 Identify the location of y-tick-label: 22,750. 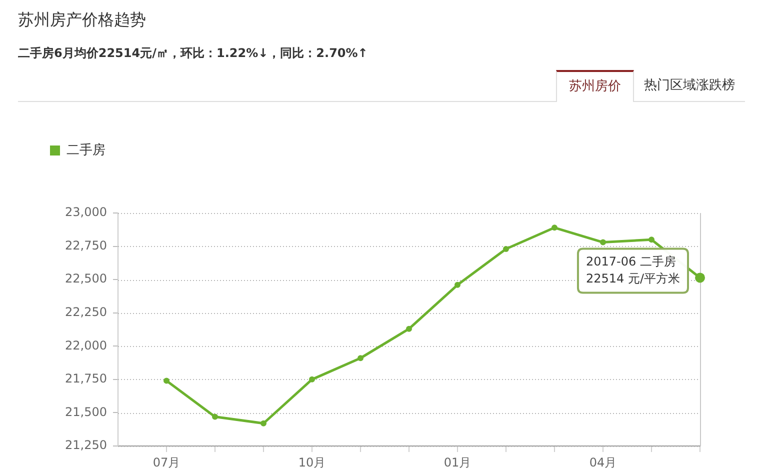
(86, 245).